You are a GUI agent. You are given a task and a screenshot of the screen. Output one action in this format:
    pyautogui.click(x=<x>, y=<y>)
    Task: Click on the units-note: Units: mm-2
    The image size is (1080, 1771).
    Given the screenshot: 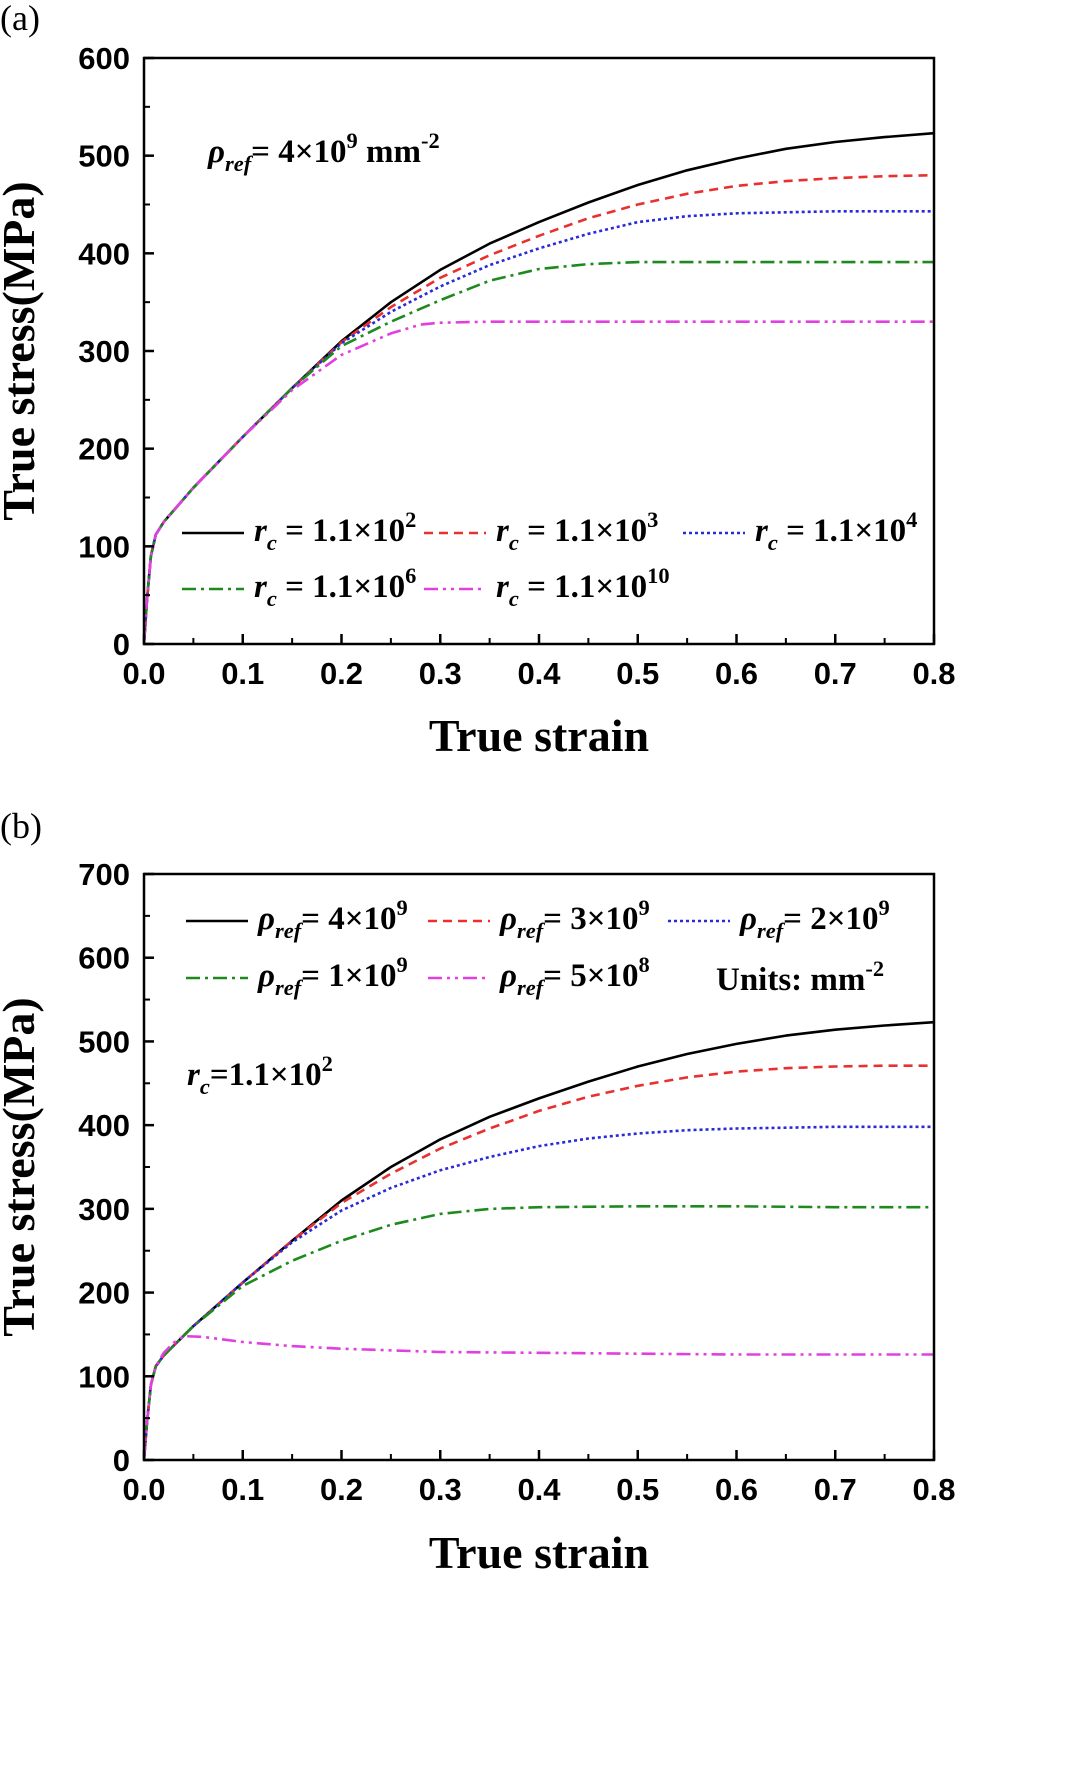 What is the action you would take?
    pyautogui.click(x=800, y=977)
    